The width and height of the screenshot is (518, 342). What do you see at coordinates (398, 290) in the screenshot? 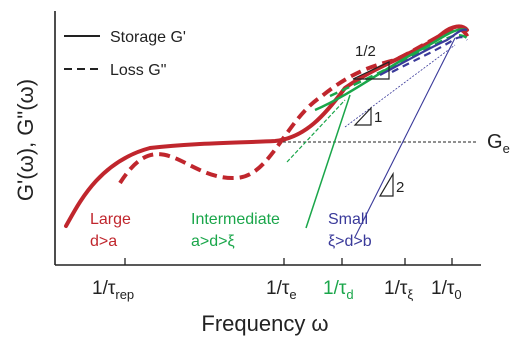
I see `x-tick-label-xi: 1/τξ` at bounding box center [398, 290].